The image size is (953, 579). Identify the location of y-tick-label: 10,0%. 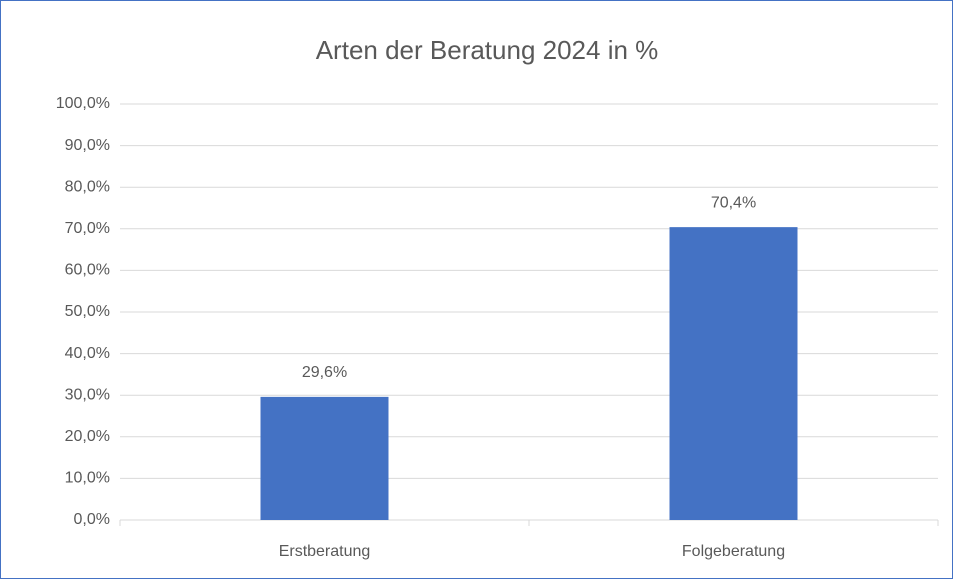
(87, 478).